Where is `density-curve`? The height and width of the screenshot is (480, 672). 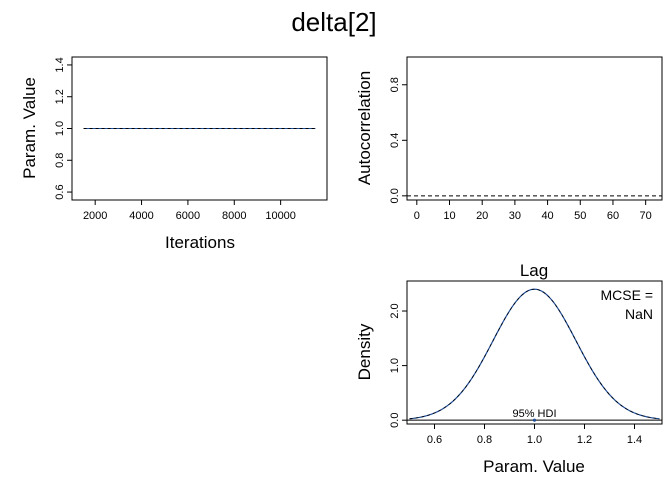 density-curve is located at coordinates (534, 354).